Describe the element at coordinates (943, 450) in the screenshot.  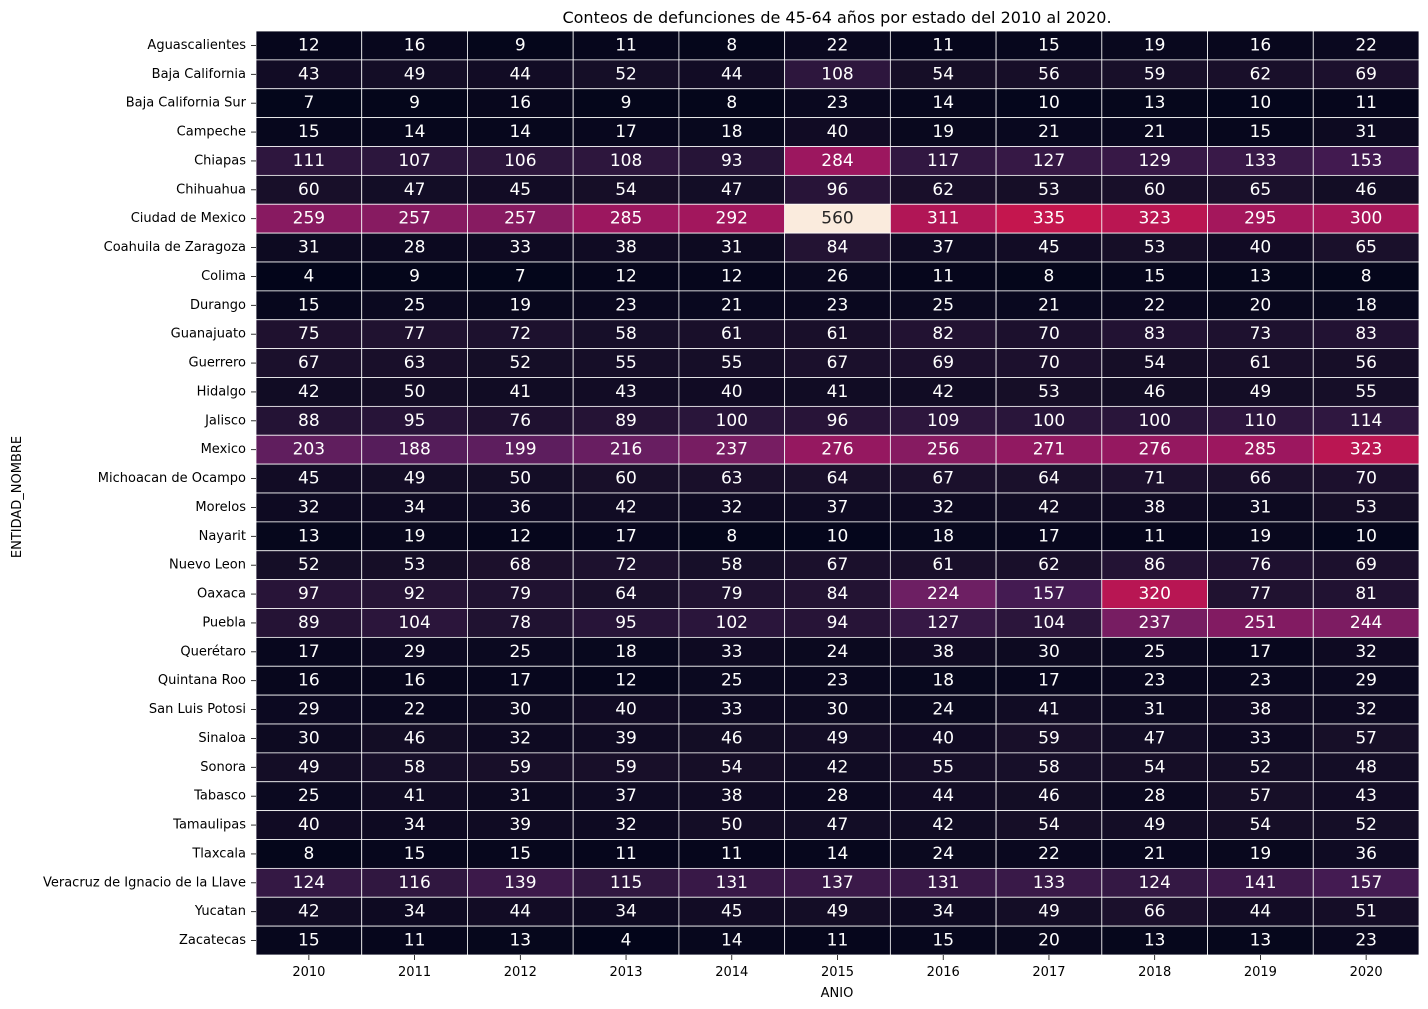
I see `cell-value-label: 256` at that location.